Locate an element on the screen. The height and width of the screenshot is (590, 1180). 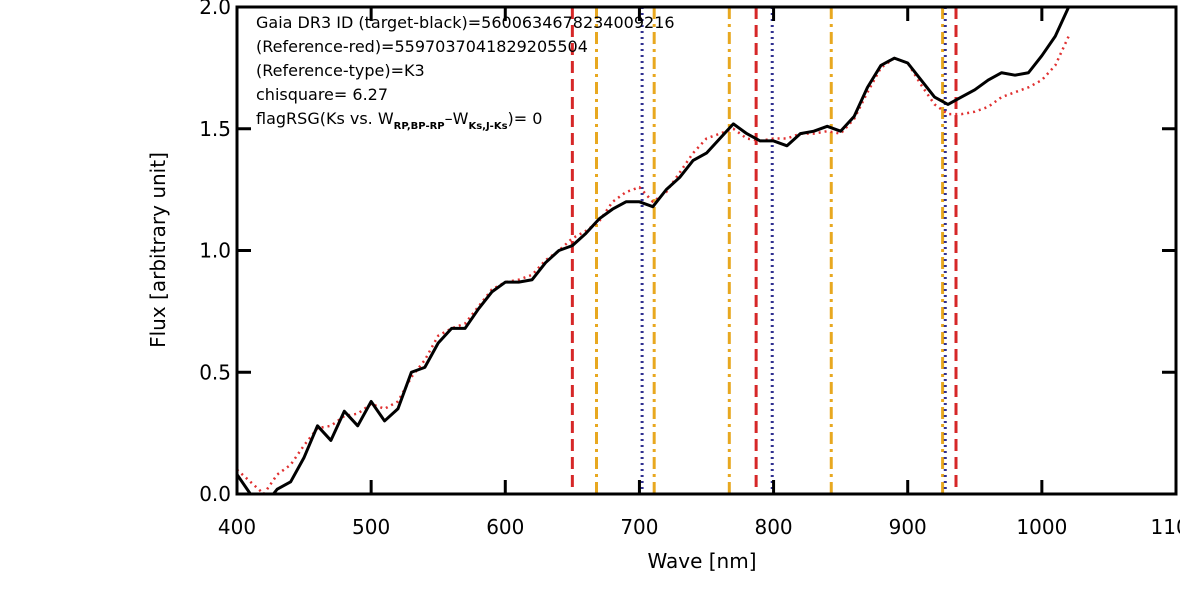
x-tick-label: 800 is located at coordinates (773, 527).